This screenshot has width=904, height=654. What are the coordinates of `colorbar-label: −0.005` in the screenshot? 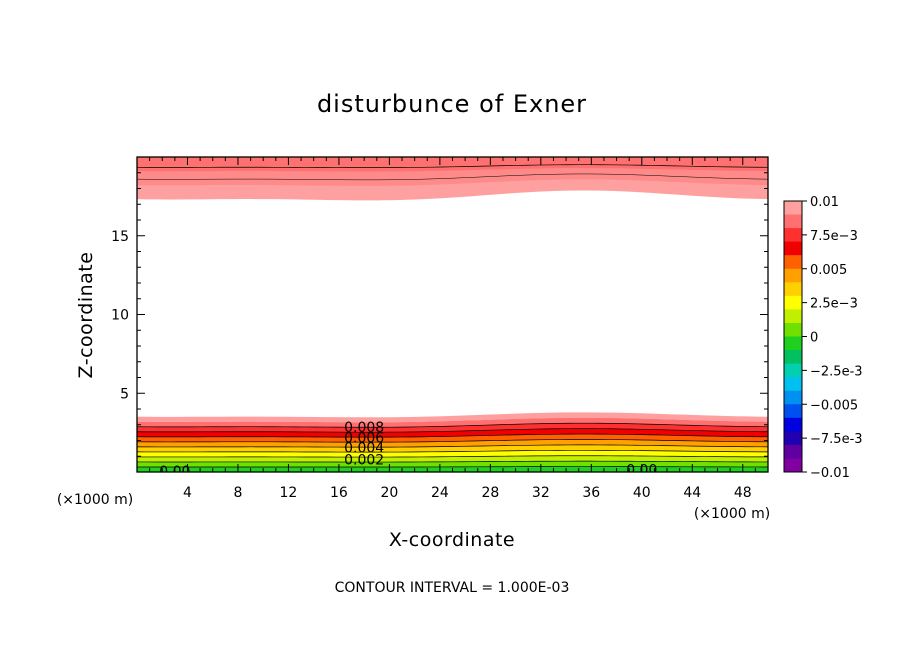 It's located at (834, 405).